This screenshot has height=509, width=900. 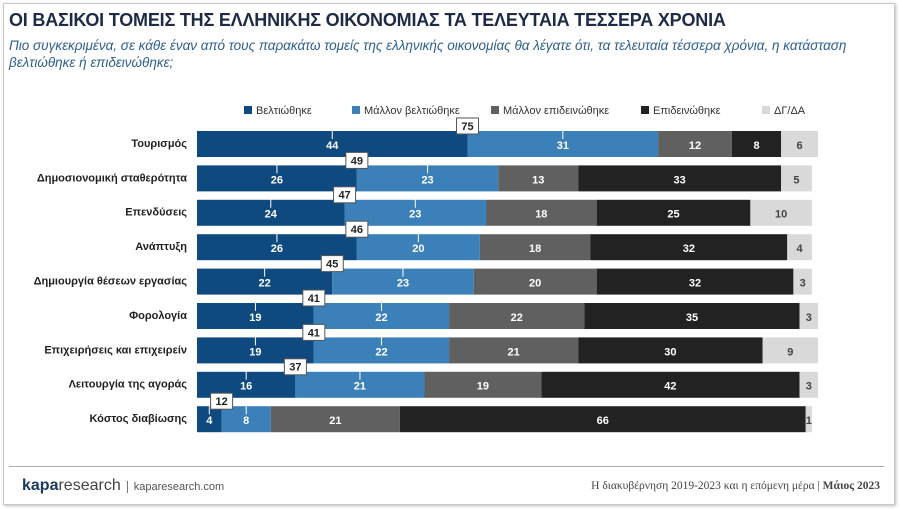 I want to click on total-label: 49, so click(x=357, y=161).